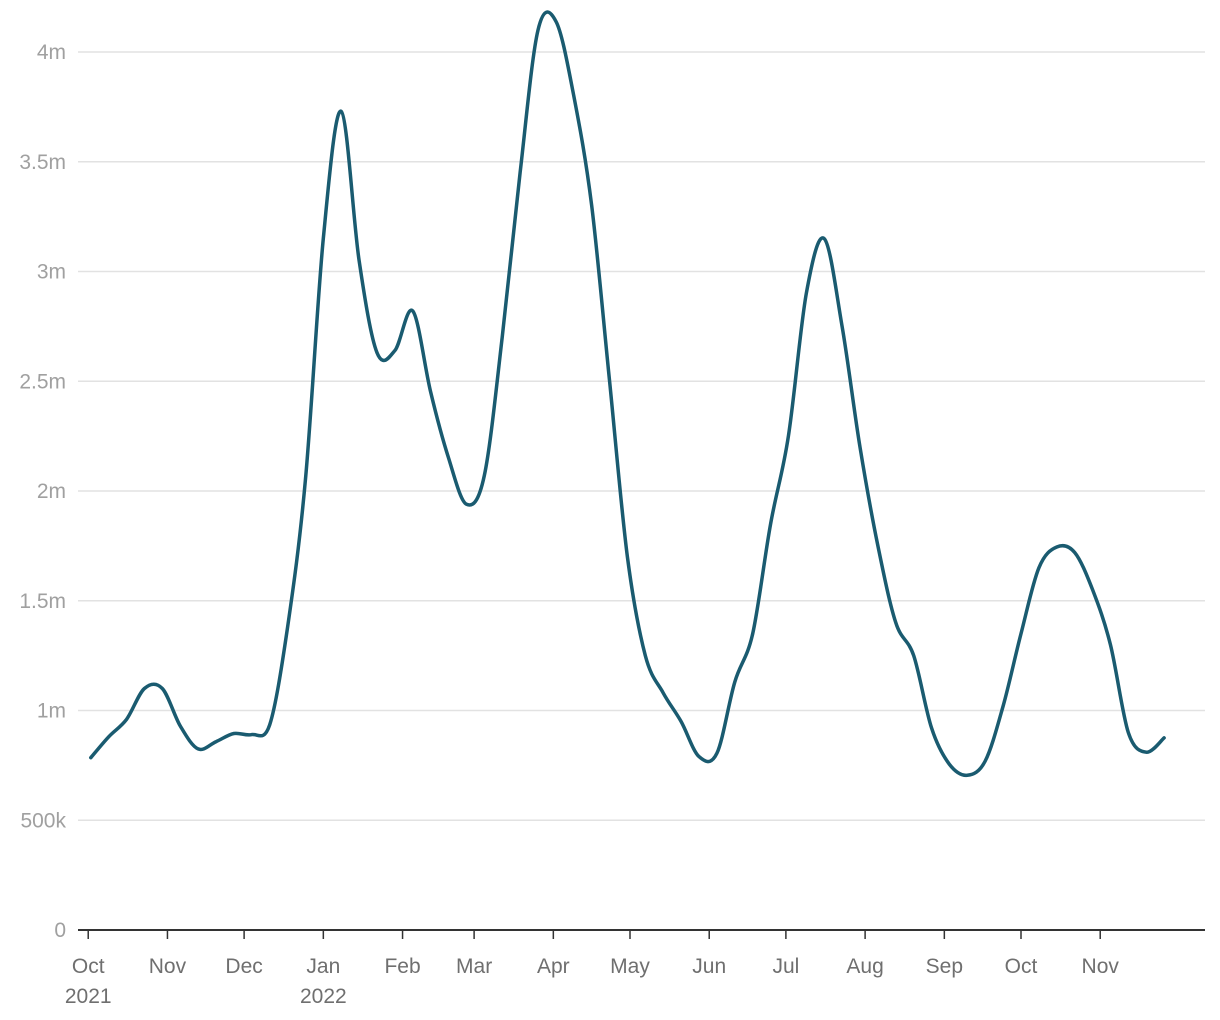 The width and height of the screenshot is (1220, 1020). What do you see at coordinates (51, 711) in the screenshot?
I see `y-tick-label: 1m` at bounding box center [51, 711].